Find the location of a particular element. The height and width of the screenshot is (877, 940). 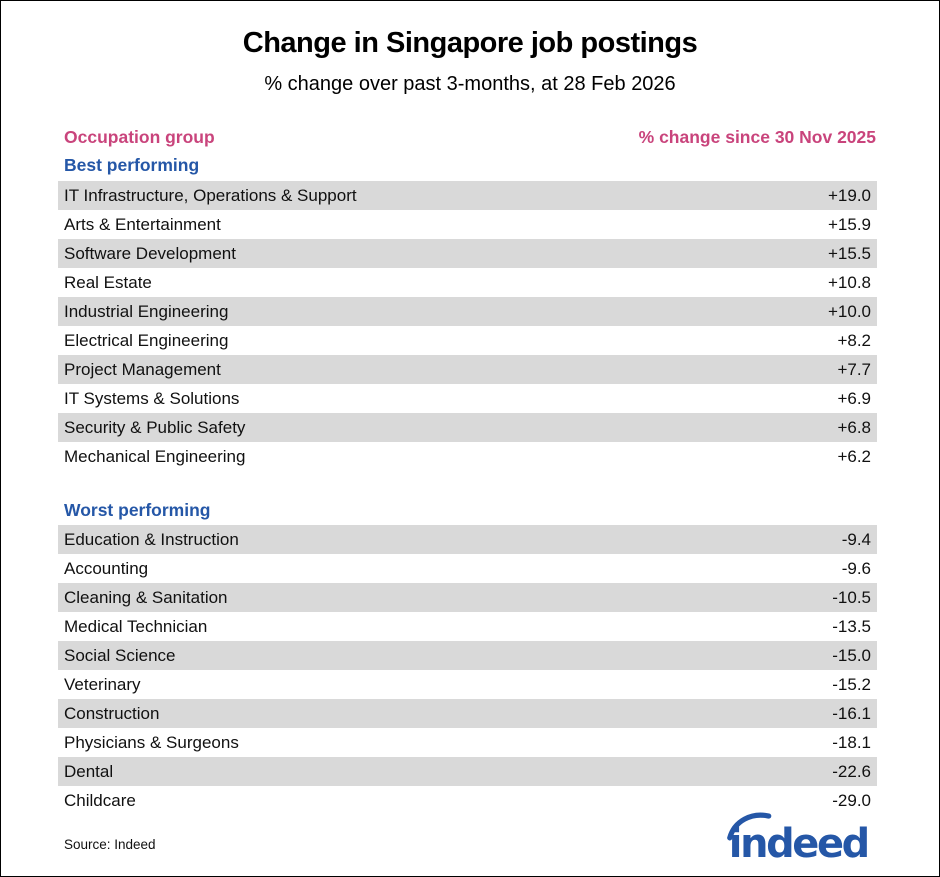

occupation-label: Dental is located at coordinates (89, 771).